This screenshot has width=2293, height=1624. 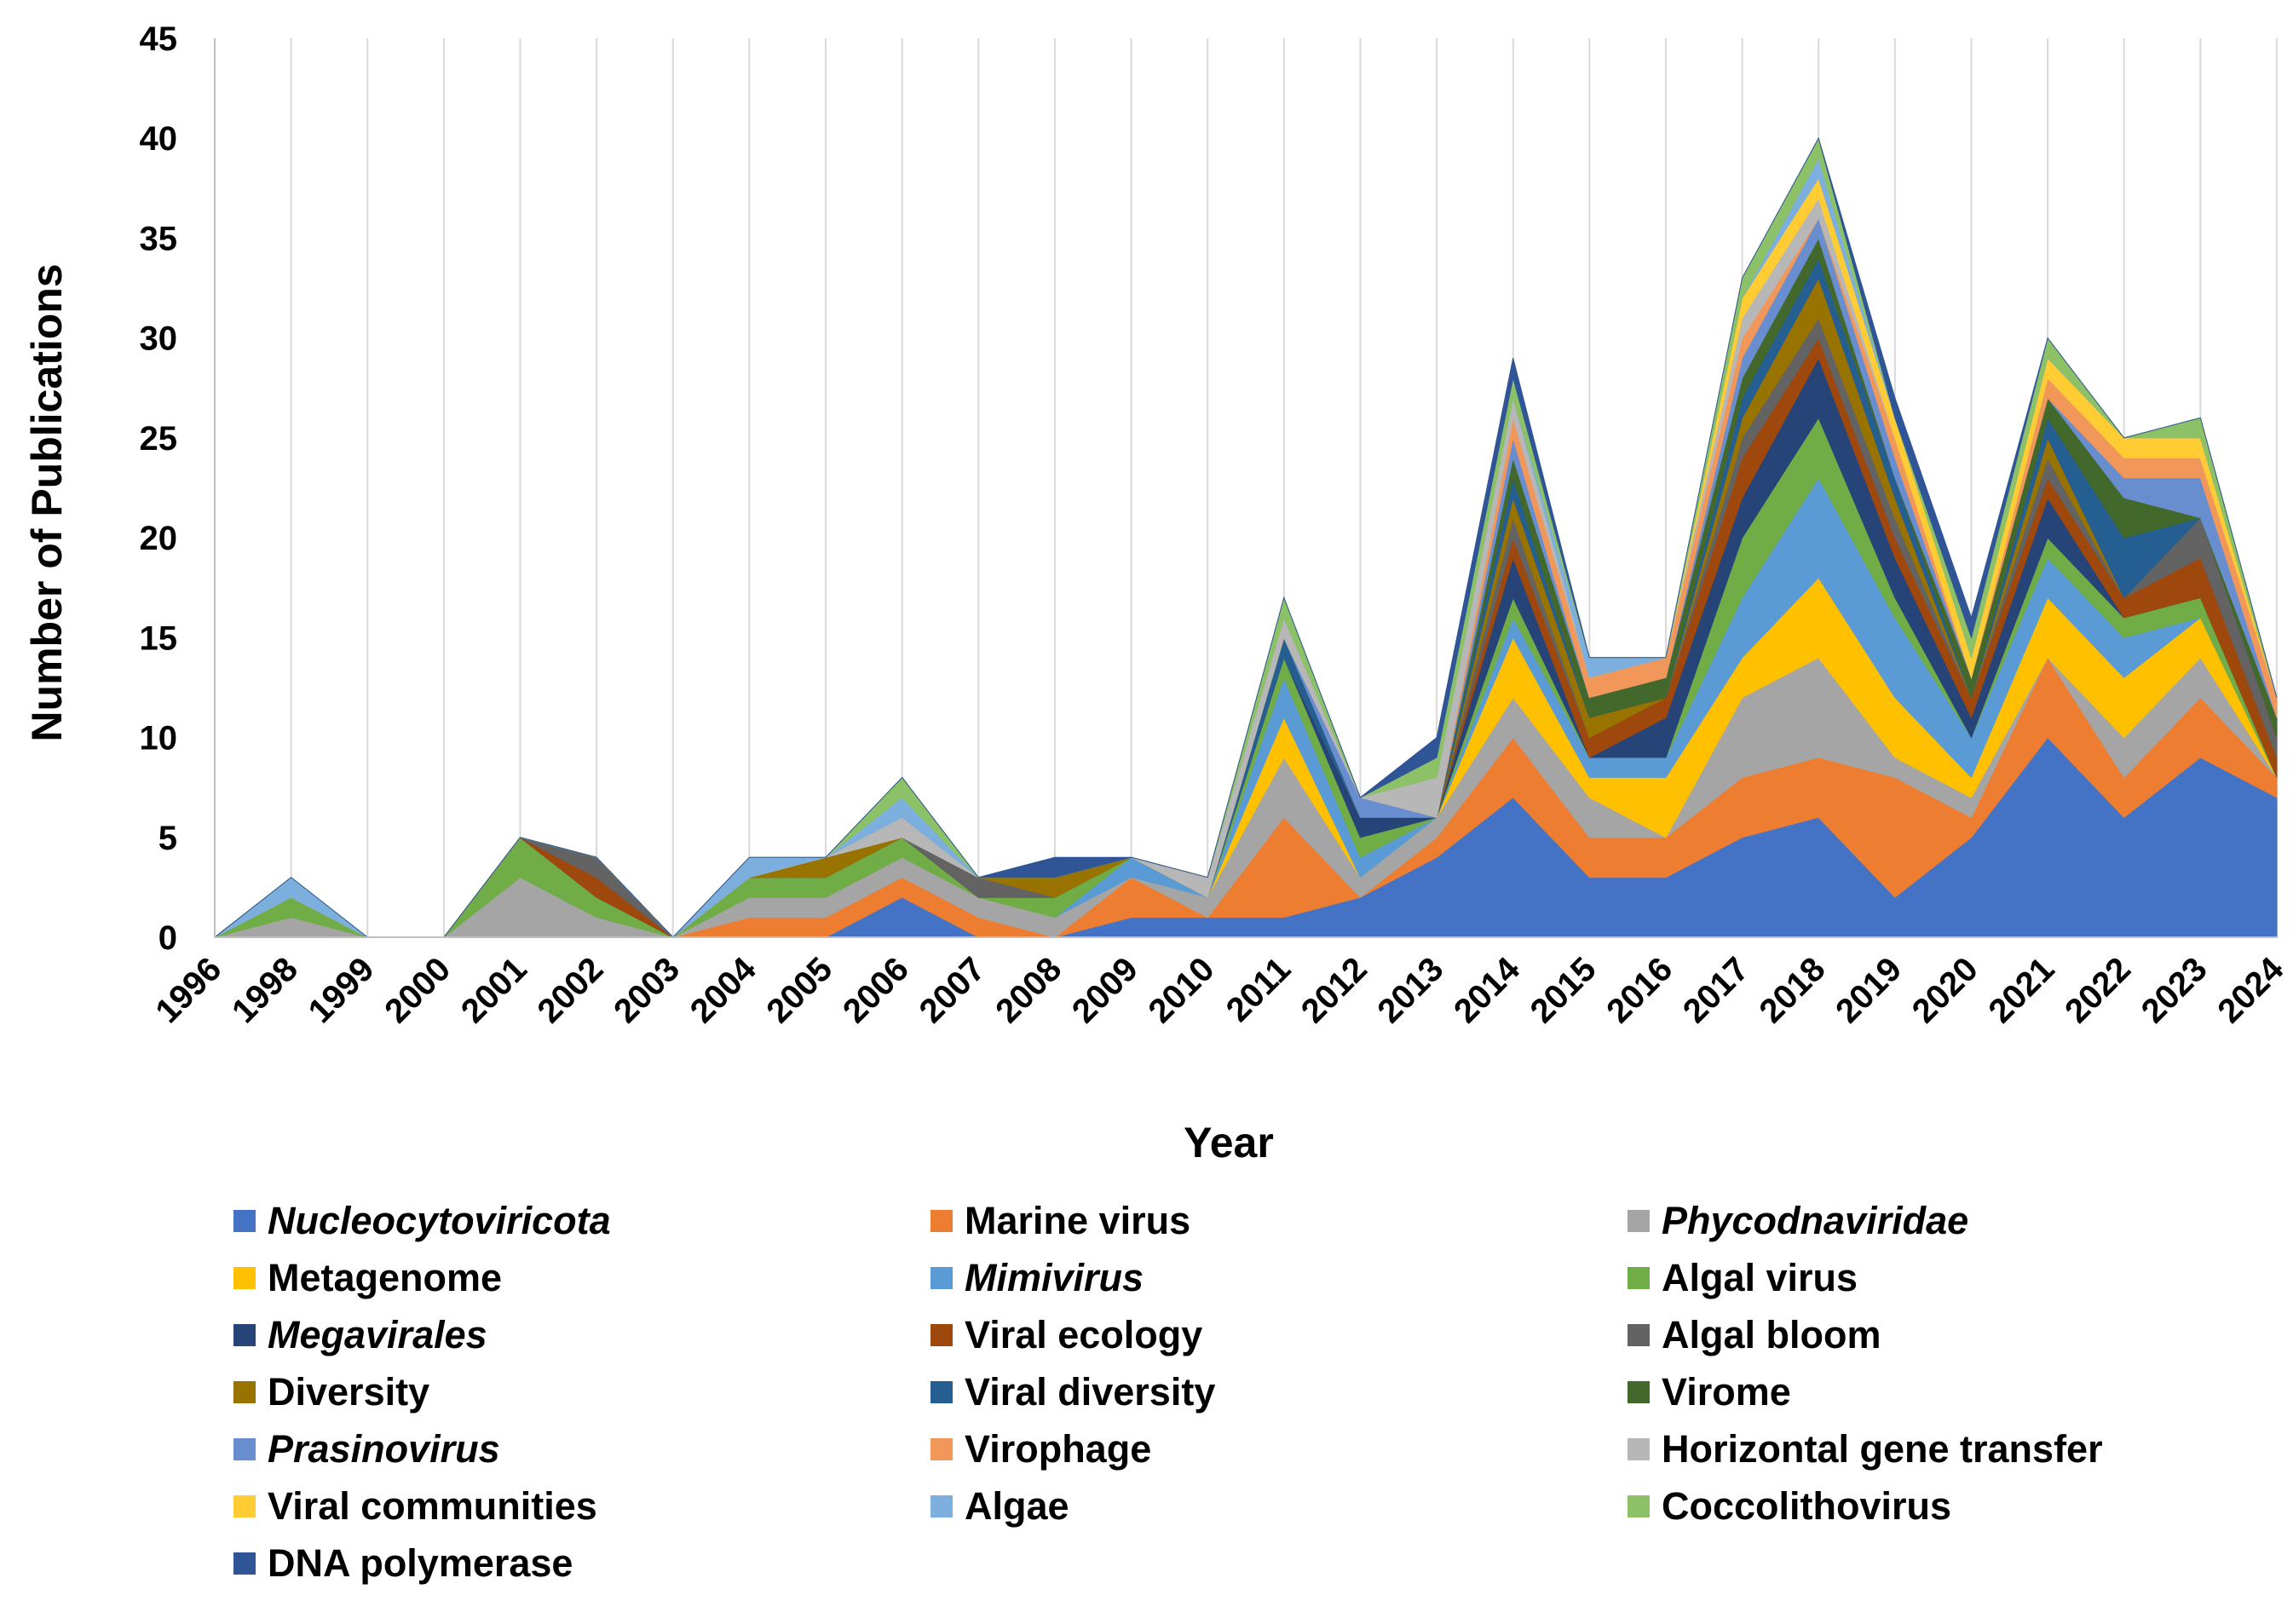 I want to click on x-tick-label: 2012, so click(x=1334, y=990).